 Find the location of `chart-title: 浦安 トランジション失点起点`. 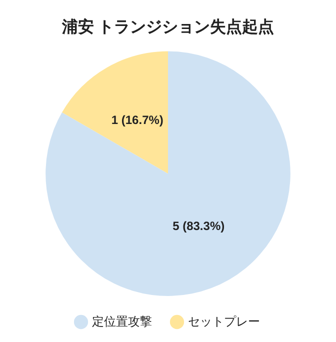

chart-title: 浦安 トランジション失点起点 is located at coordinates (167, 26).